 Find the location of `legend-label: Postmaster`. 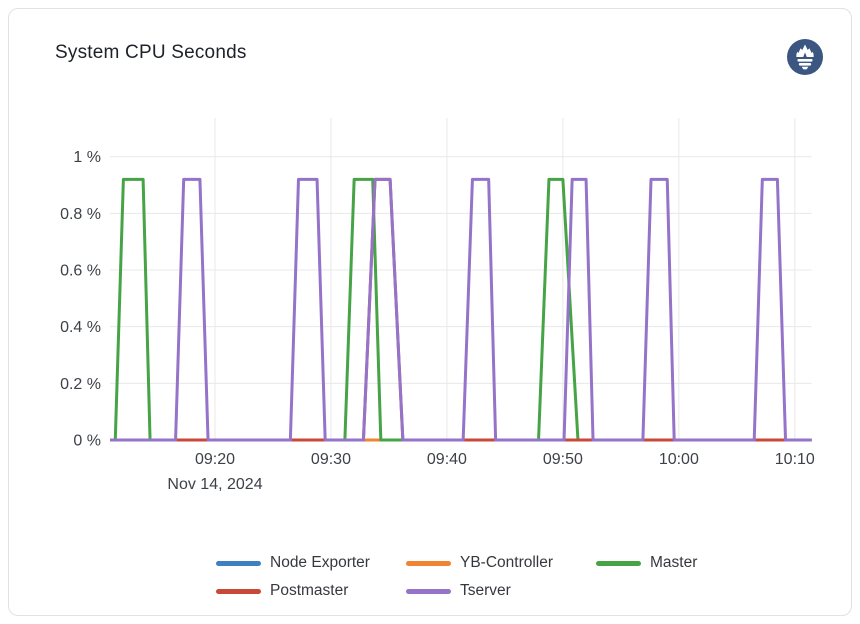

legend-label: Postmaster is located at coordinates (309, 590).